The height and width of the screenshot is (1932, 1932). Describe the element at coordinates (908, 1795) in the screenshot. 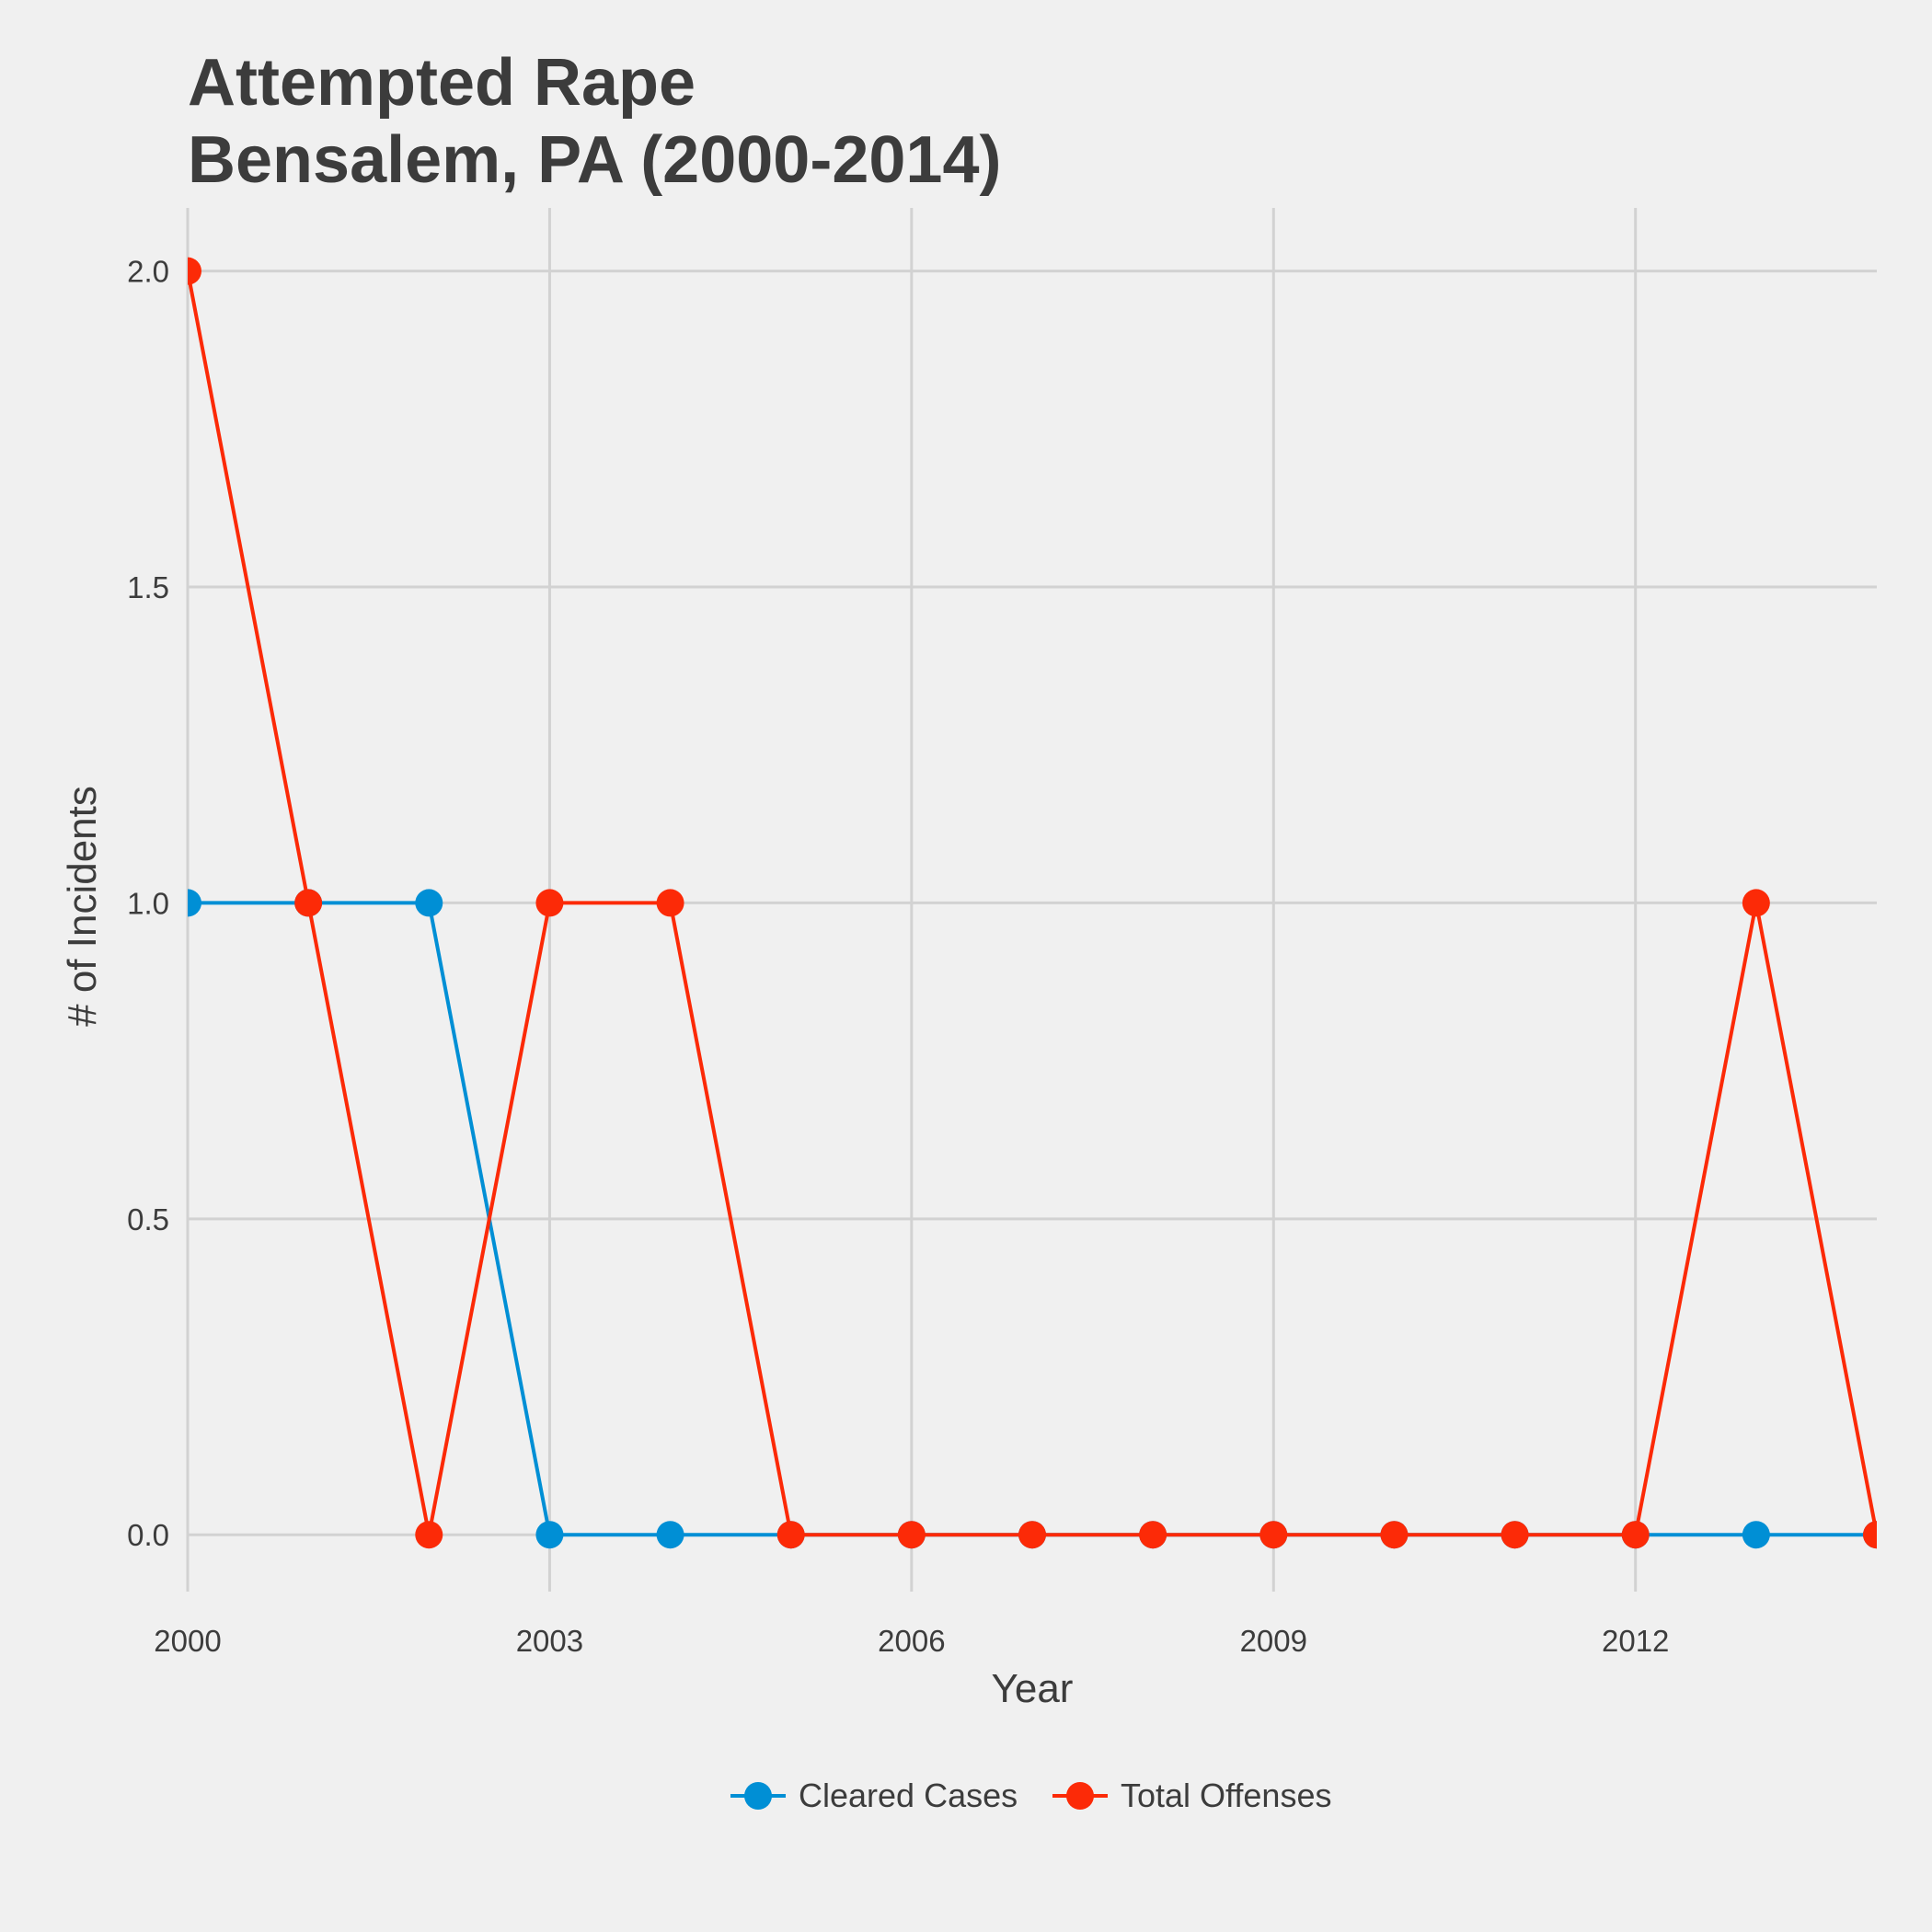

I see `legend-label-cleared-cases: Cleared Cases` at that location.